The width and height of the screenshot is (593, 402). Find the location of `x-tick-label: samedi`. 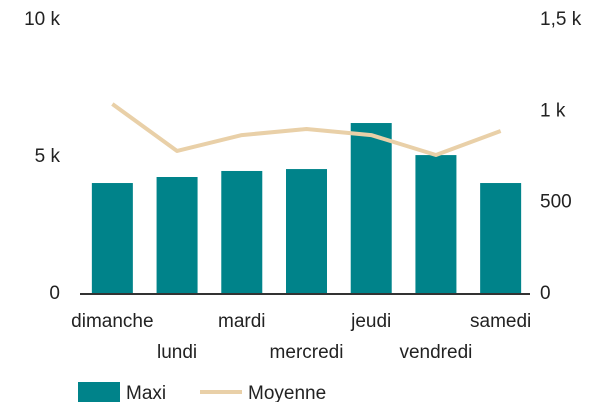

x-tick-label: samedi is located at coordinates (500, 321).